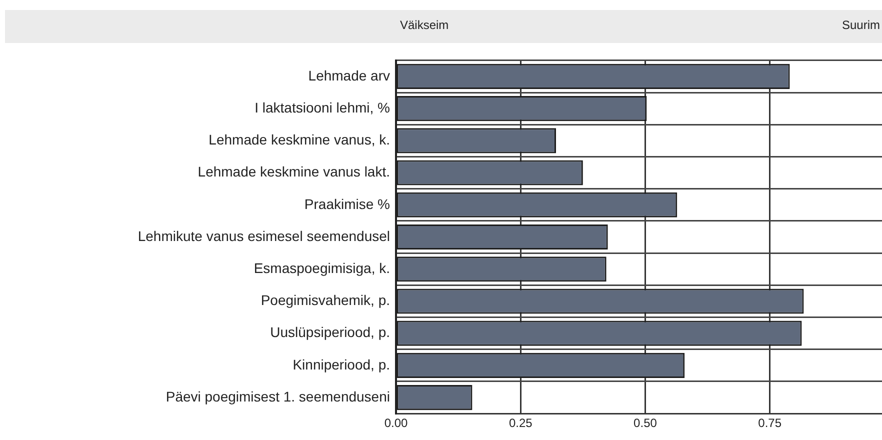  Describe the element at coordinates (330, 332) in the screenshot. I see `y-tick-label: Uuslüpsiperiood, p.` at that location.